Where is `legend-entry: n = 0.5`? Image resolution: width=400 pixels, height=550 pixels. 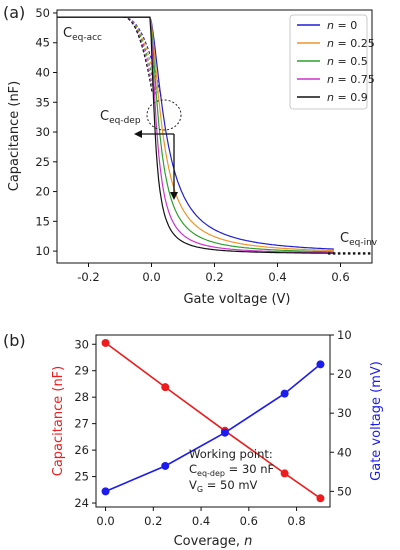 legend-entry: n = 0.5 is located at coordinates (347, 61).